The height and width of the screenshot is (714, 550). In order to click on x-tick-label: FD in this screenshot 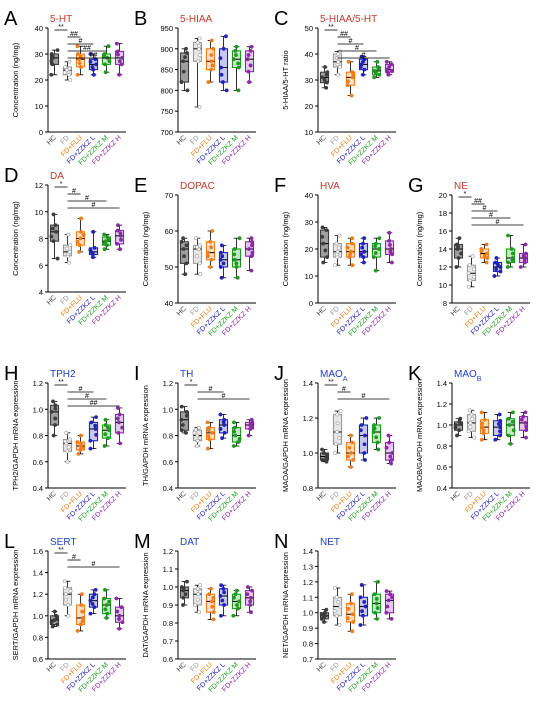, I will do `click(65, 140)`.